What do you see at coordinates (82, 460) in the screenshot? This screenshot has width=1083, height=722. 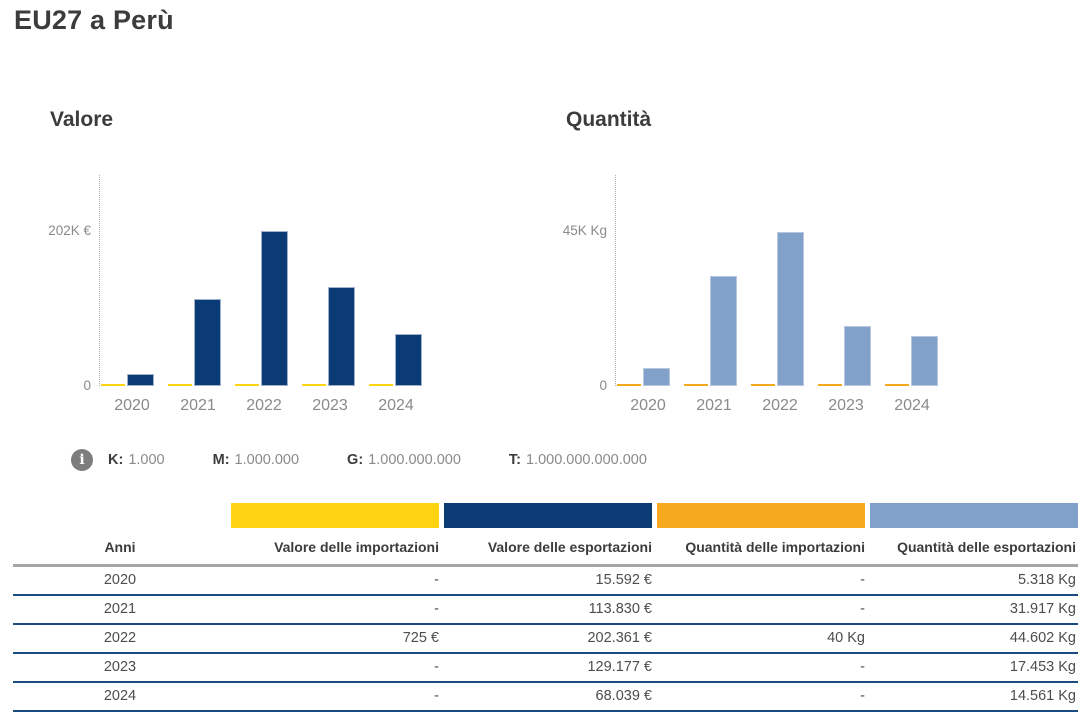 I see `info-icon: i` at bounding box center [82, 460].